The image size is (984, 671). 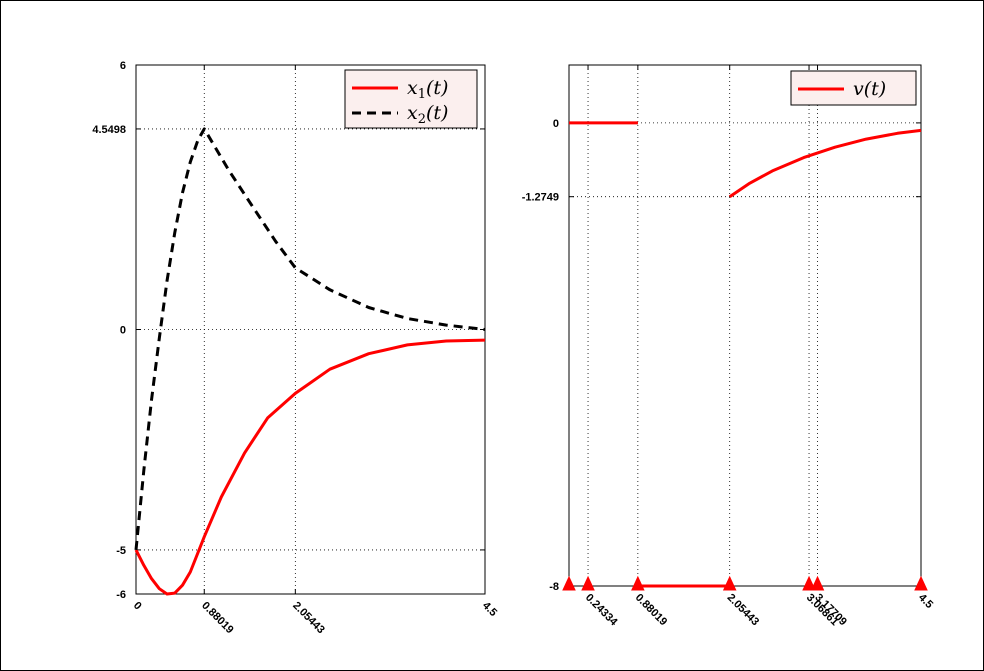 What do you see at coordinates (121, 595) in the screenshot?
I see `y-tick-label: -6` at bounding box center [121, 595].